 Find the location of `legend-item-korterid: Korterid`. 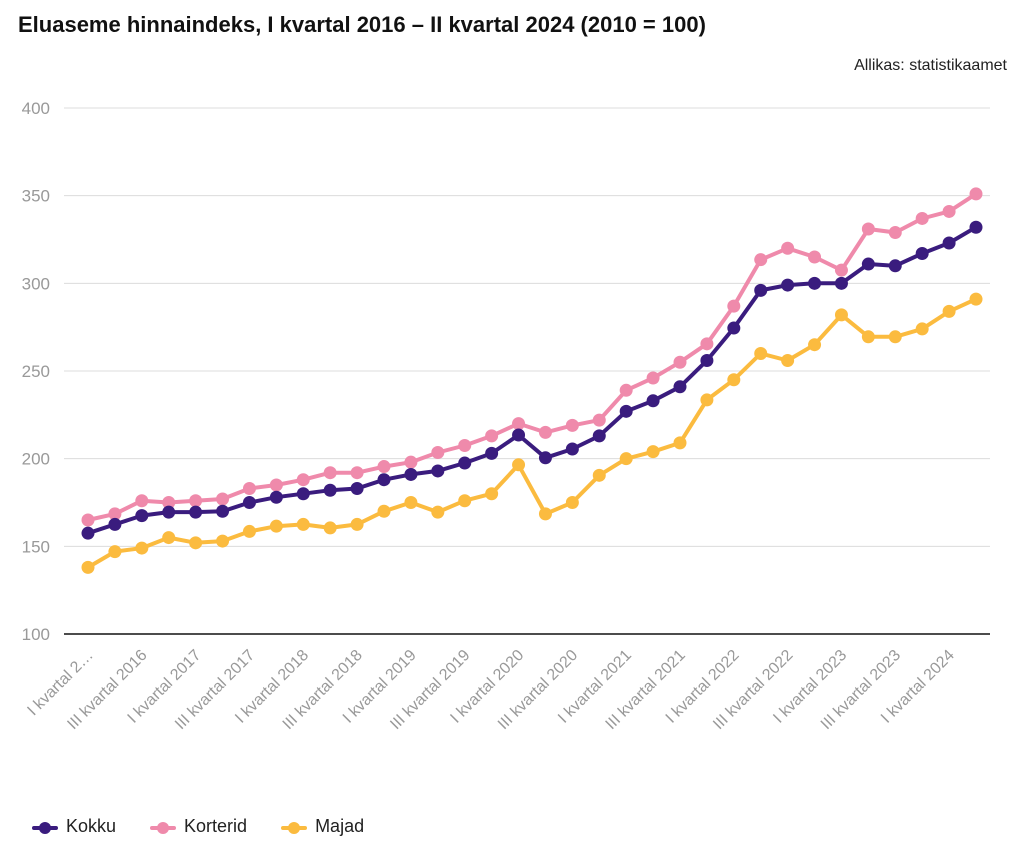

legend-item-korterid: Korterid is located at coordinates (198, 826).